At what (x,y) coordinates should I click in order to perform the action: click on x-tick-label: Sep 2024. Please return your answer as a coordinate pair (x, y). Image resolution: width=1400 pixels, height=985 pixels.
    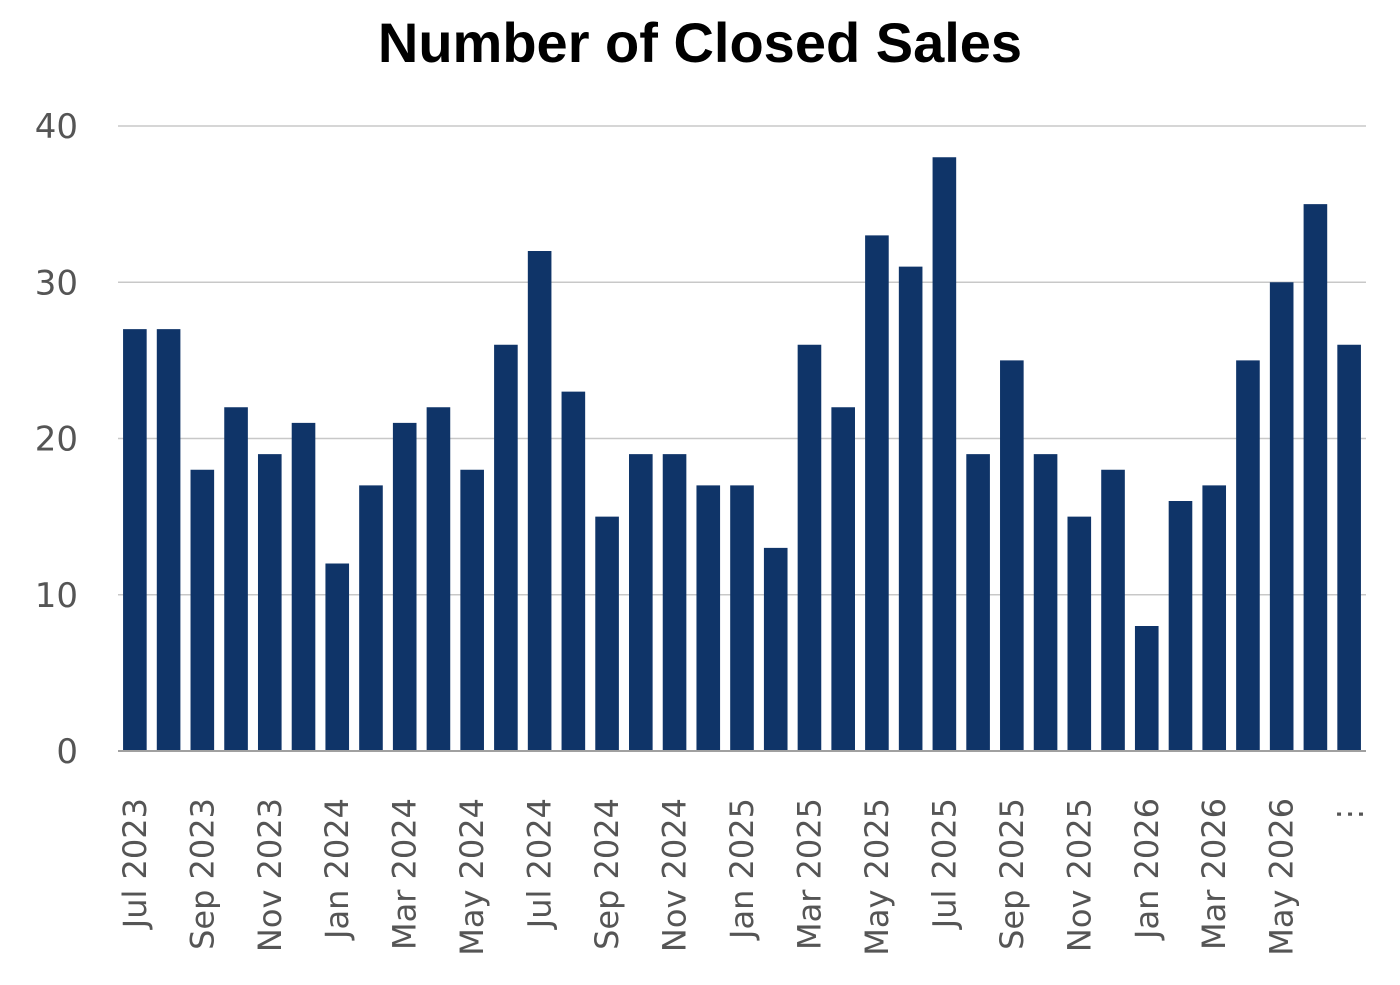
    Looking at the image, I should click on (607, 874).